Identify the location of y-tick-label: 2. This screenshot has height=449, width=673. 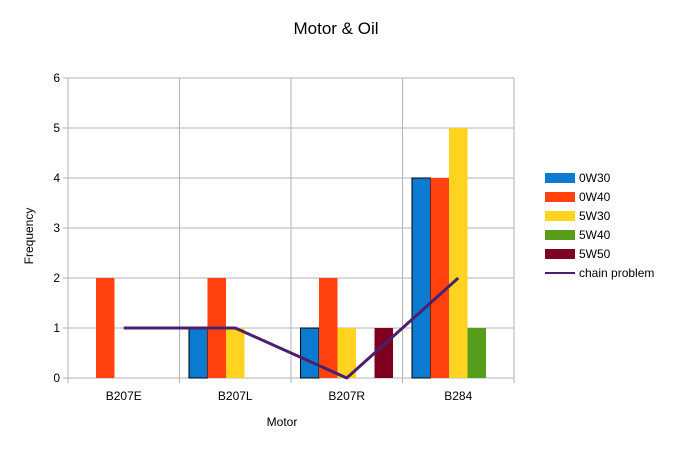
(56, 278).